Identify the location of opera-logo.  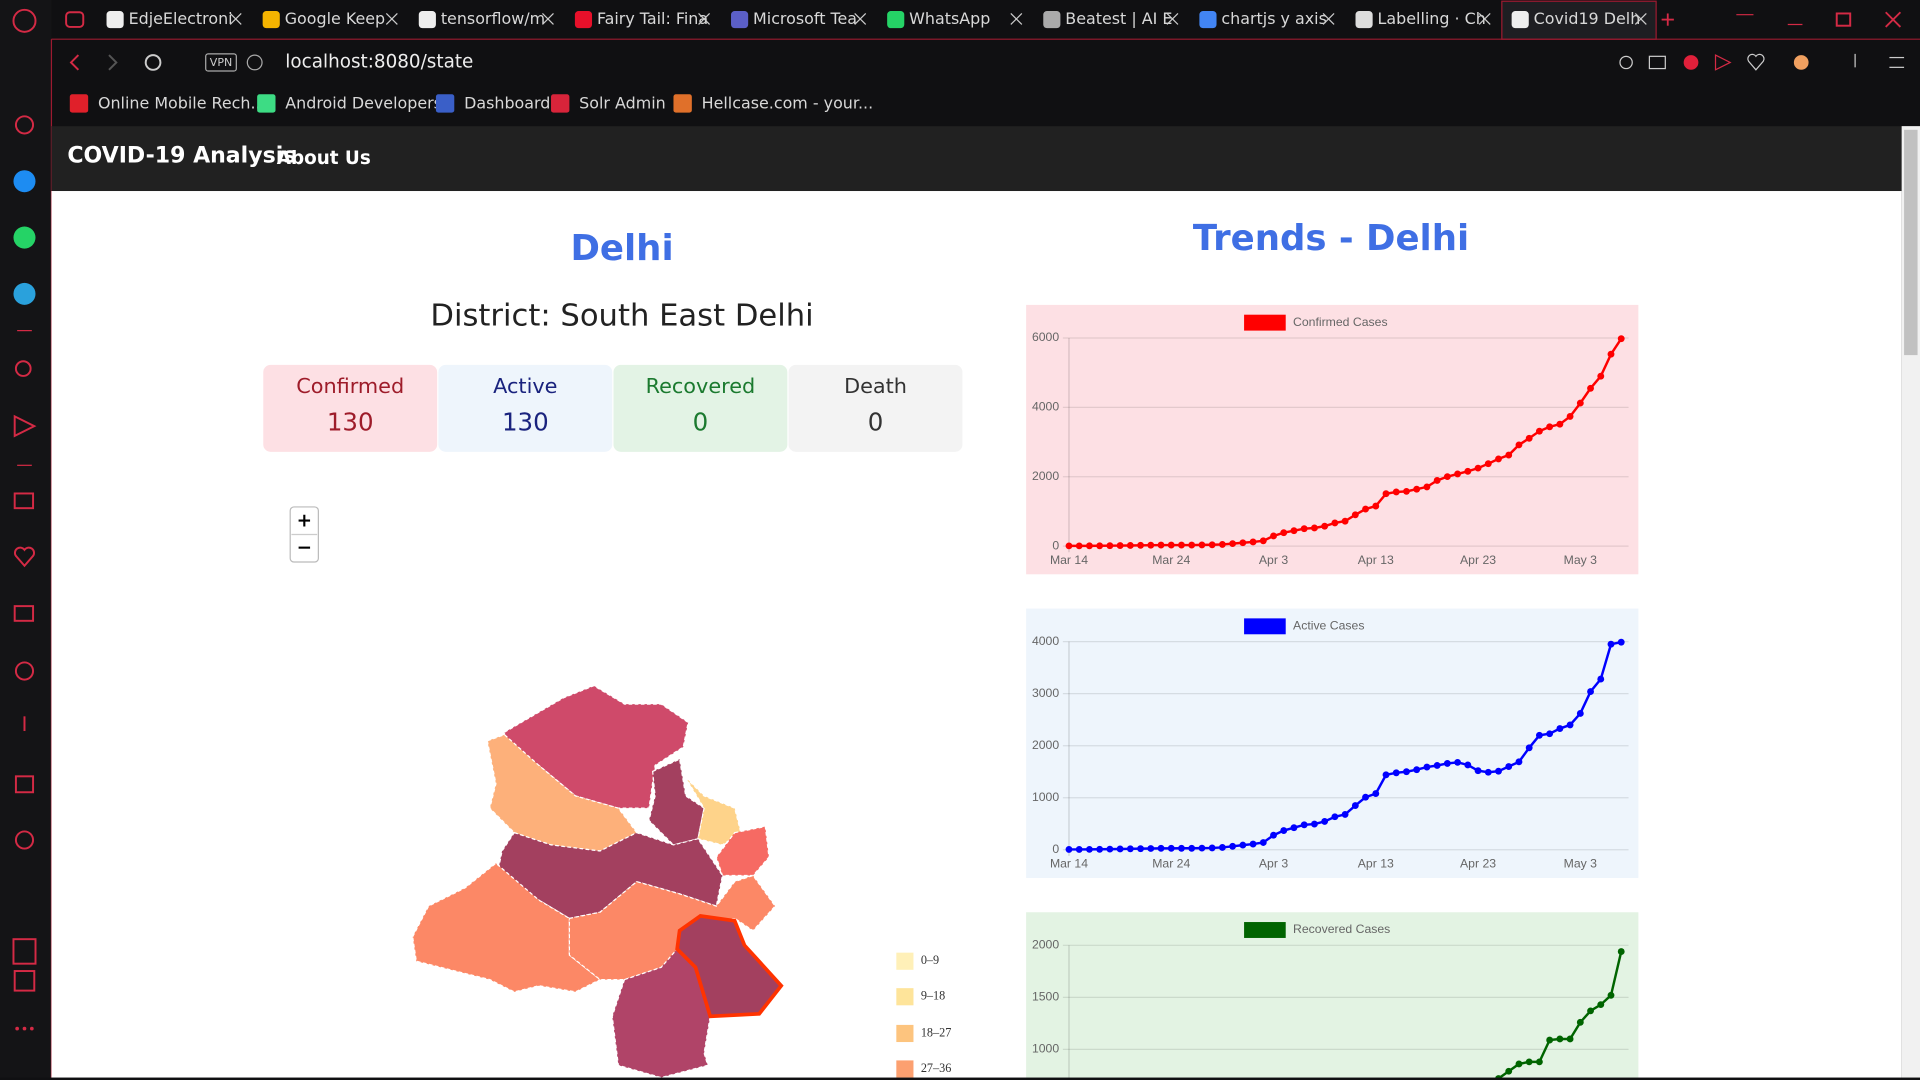
(24, 20).